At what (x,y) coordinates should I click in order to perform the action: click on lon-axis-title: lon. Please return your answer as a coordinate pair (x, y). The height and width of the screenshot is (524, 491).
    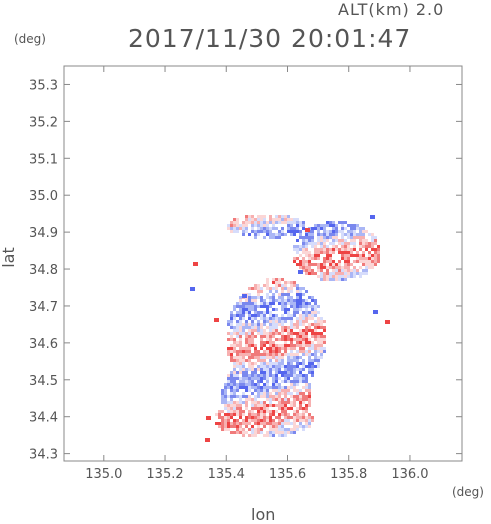
    Looking at the image, I should click on (263, 514).